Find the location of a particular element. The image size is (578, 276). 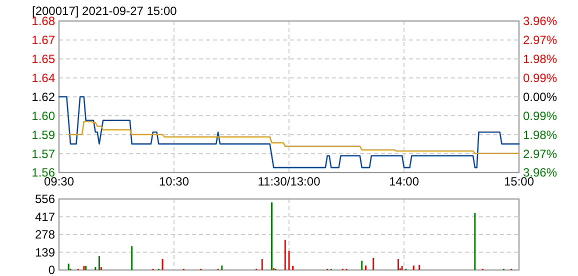

y-tick-label: 417 is located at coordinates (45, 217).